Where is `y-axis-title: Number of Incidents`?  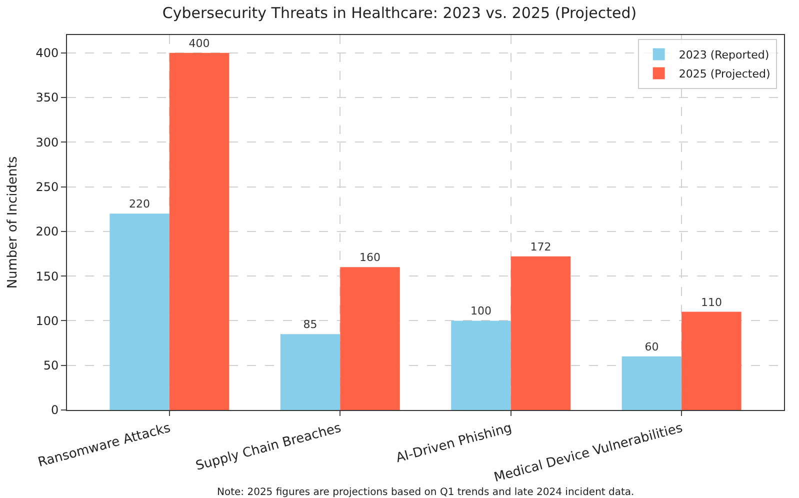 y-axis-title: Number of Incidents is located at coordinates (13, 222).